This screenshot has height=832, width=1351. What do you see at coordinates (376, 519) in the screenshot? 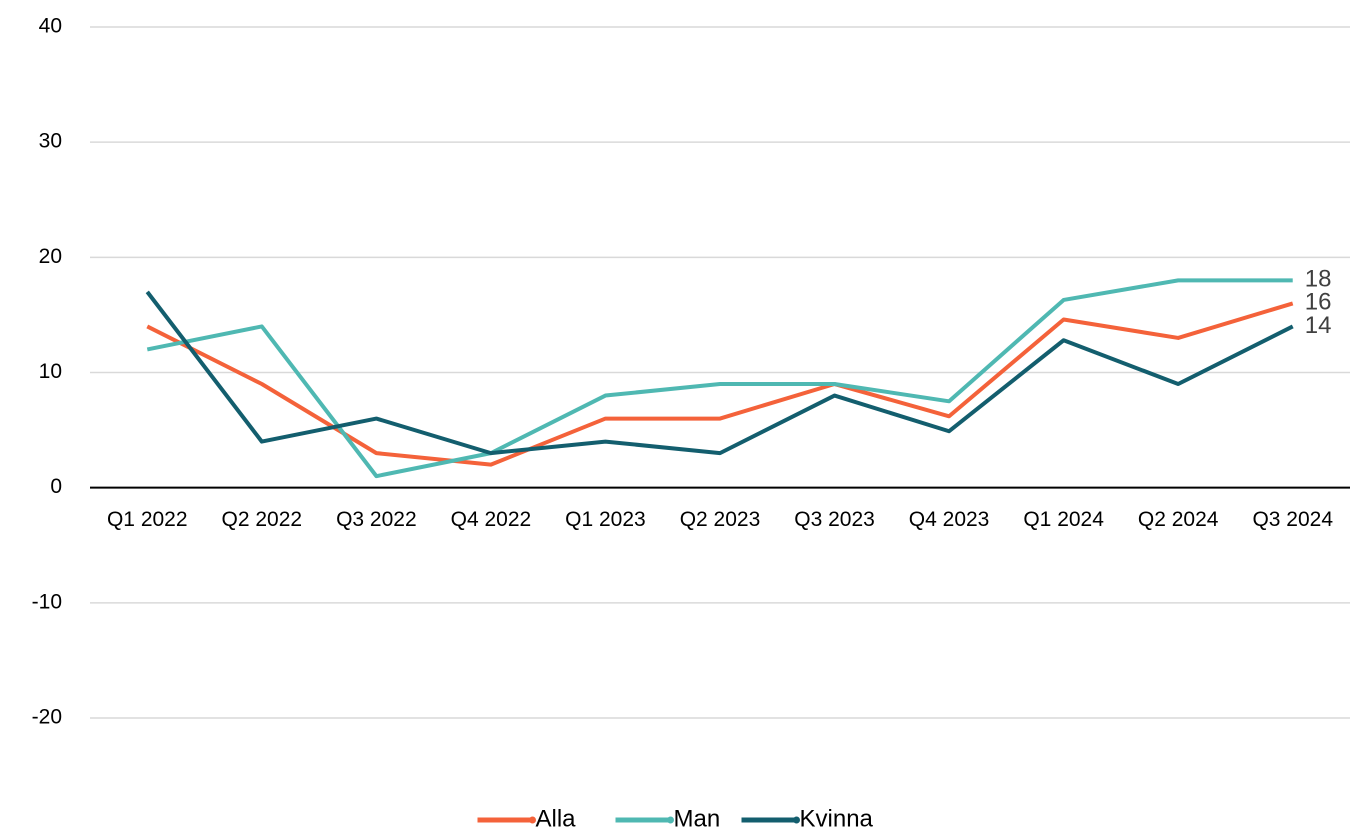
I see `x-tick-label: Q3 2022` at bounding box center [376, 519].